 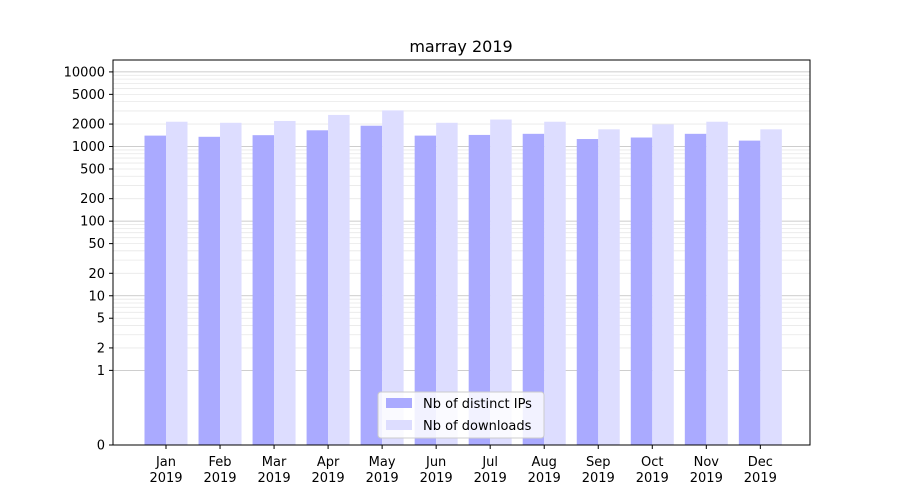 What do you see at coordinates (92, 199) in the screenshot?
I see `y-tick-label: 200` at bounding box center [92, 199].